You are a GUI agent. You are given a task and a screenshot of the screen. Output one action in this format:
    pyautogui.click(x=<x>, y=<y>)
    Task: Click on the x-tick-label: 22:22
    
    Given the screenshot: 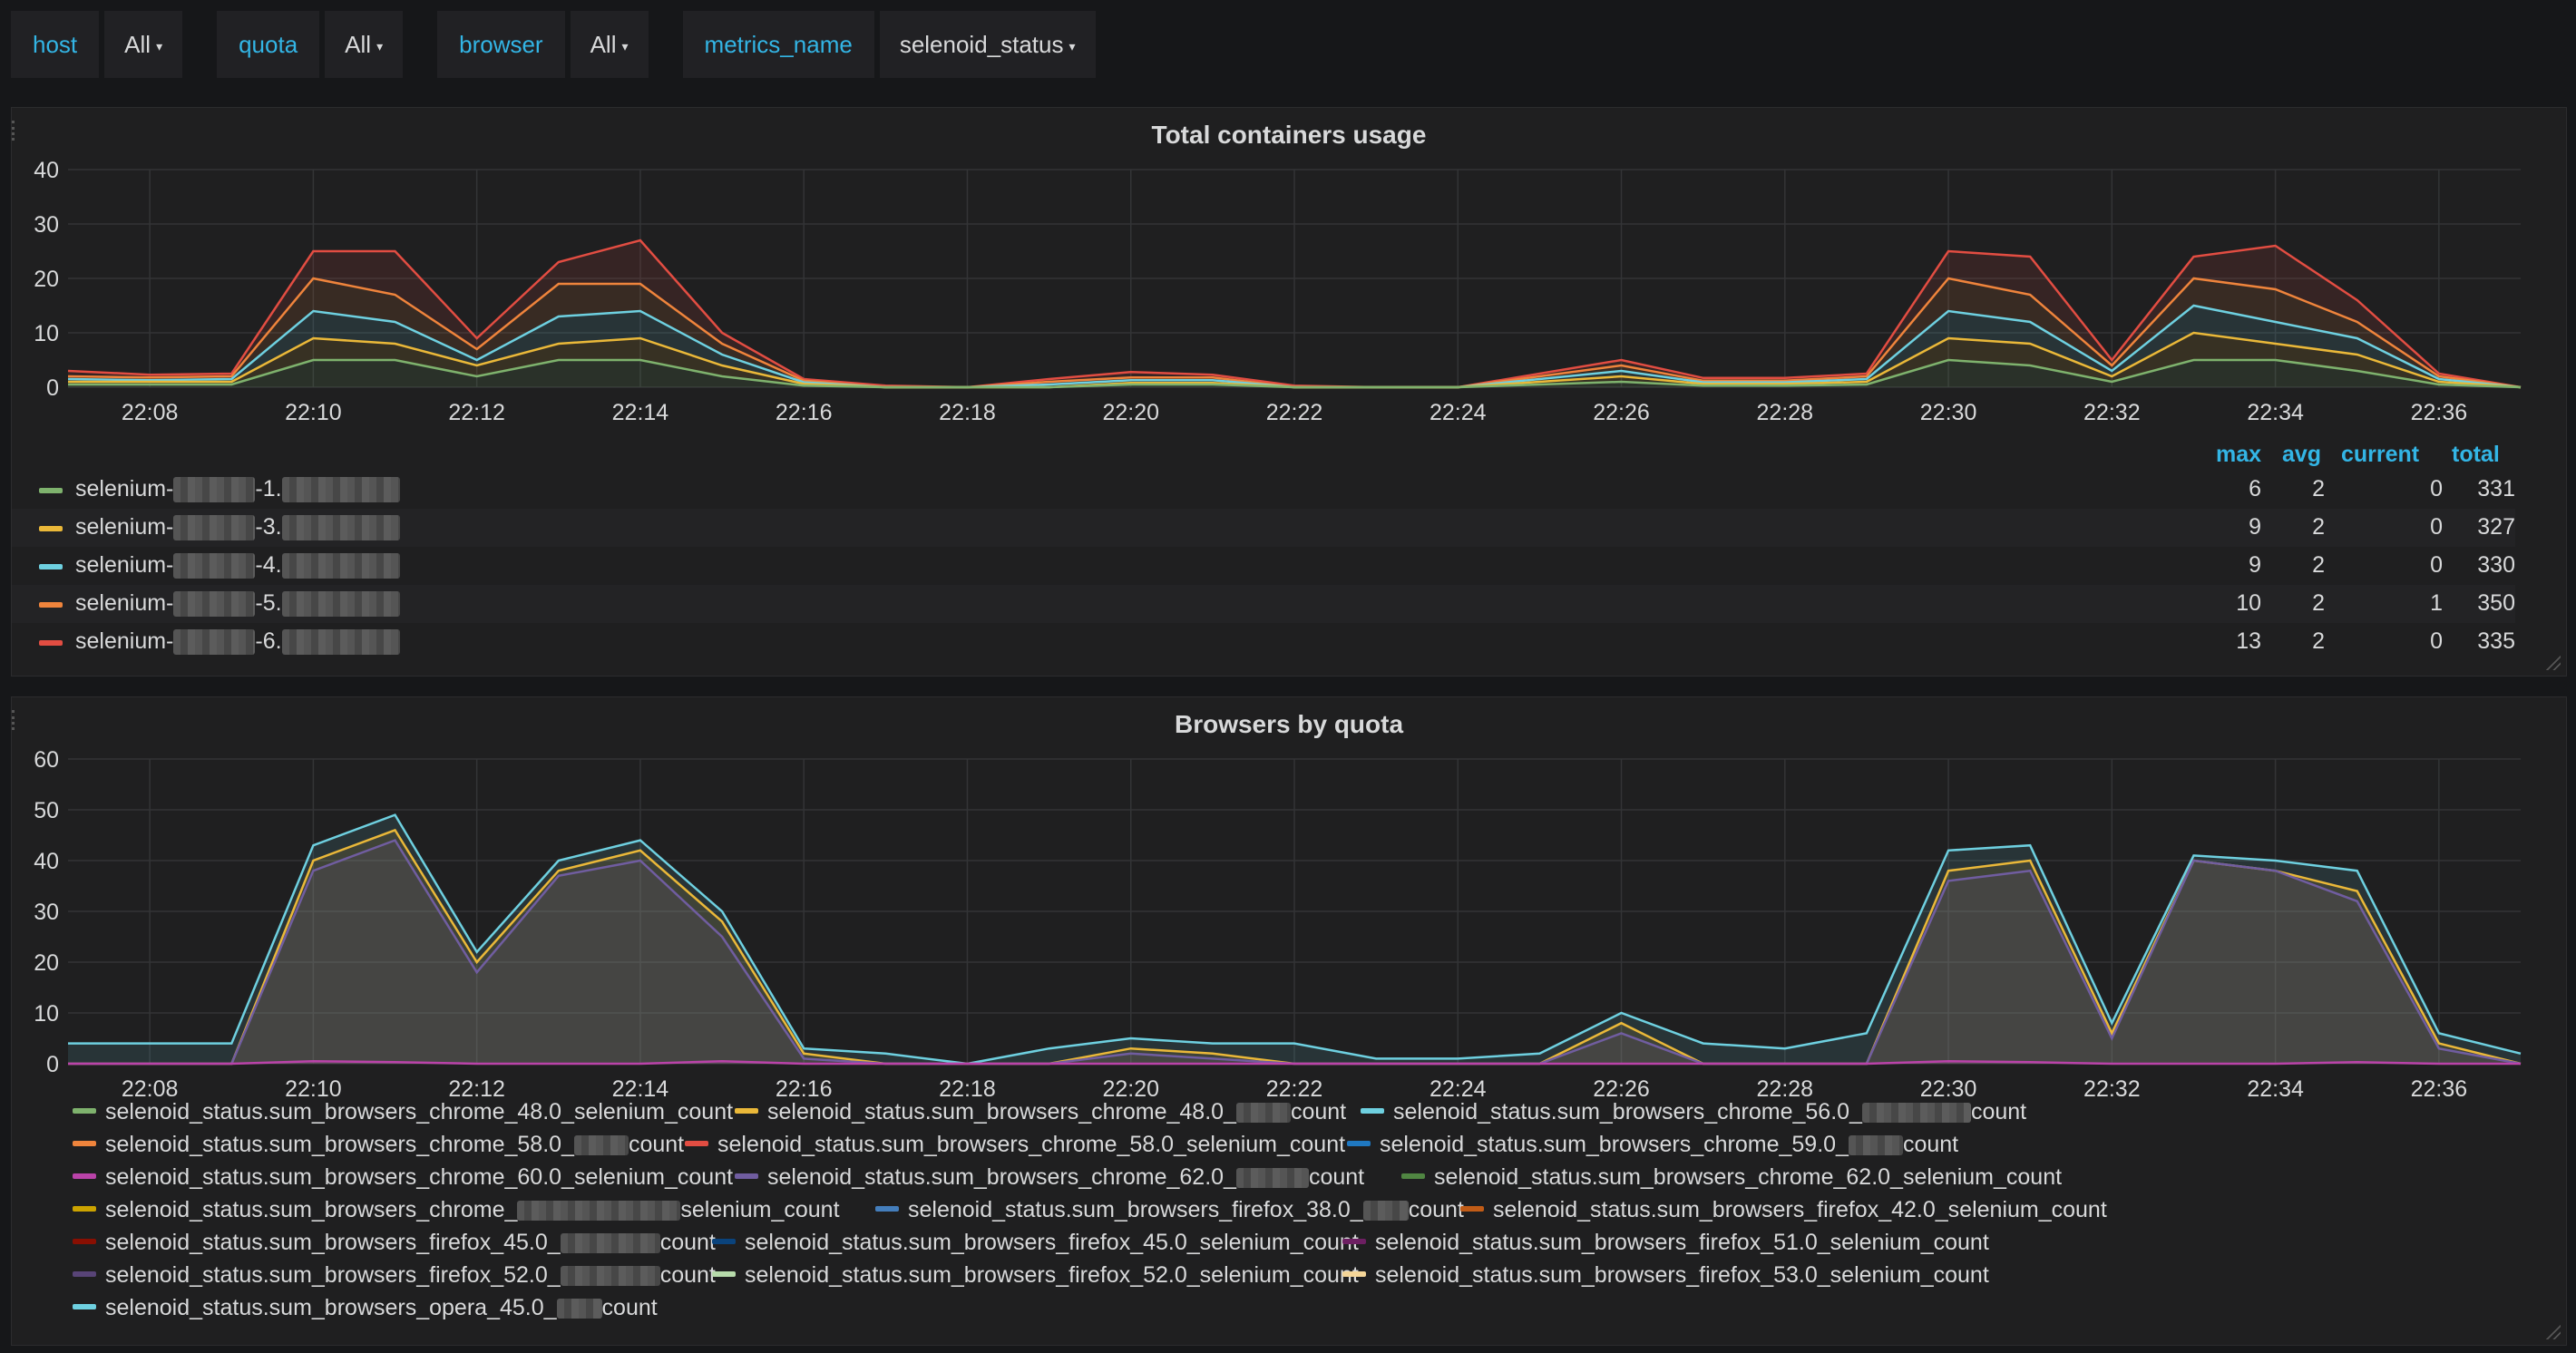 What is the action you would take?
    pyautogui.click(x=1294, y=1089)
    